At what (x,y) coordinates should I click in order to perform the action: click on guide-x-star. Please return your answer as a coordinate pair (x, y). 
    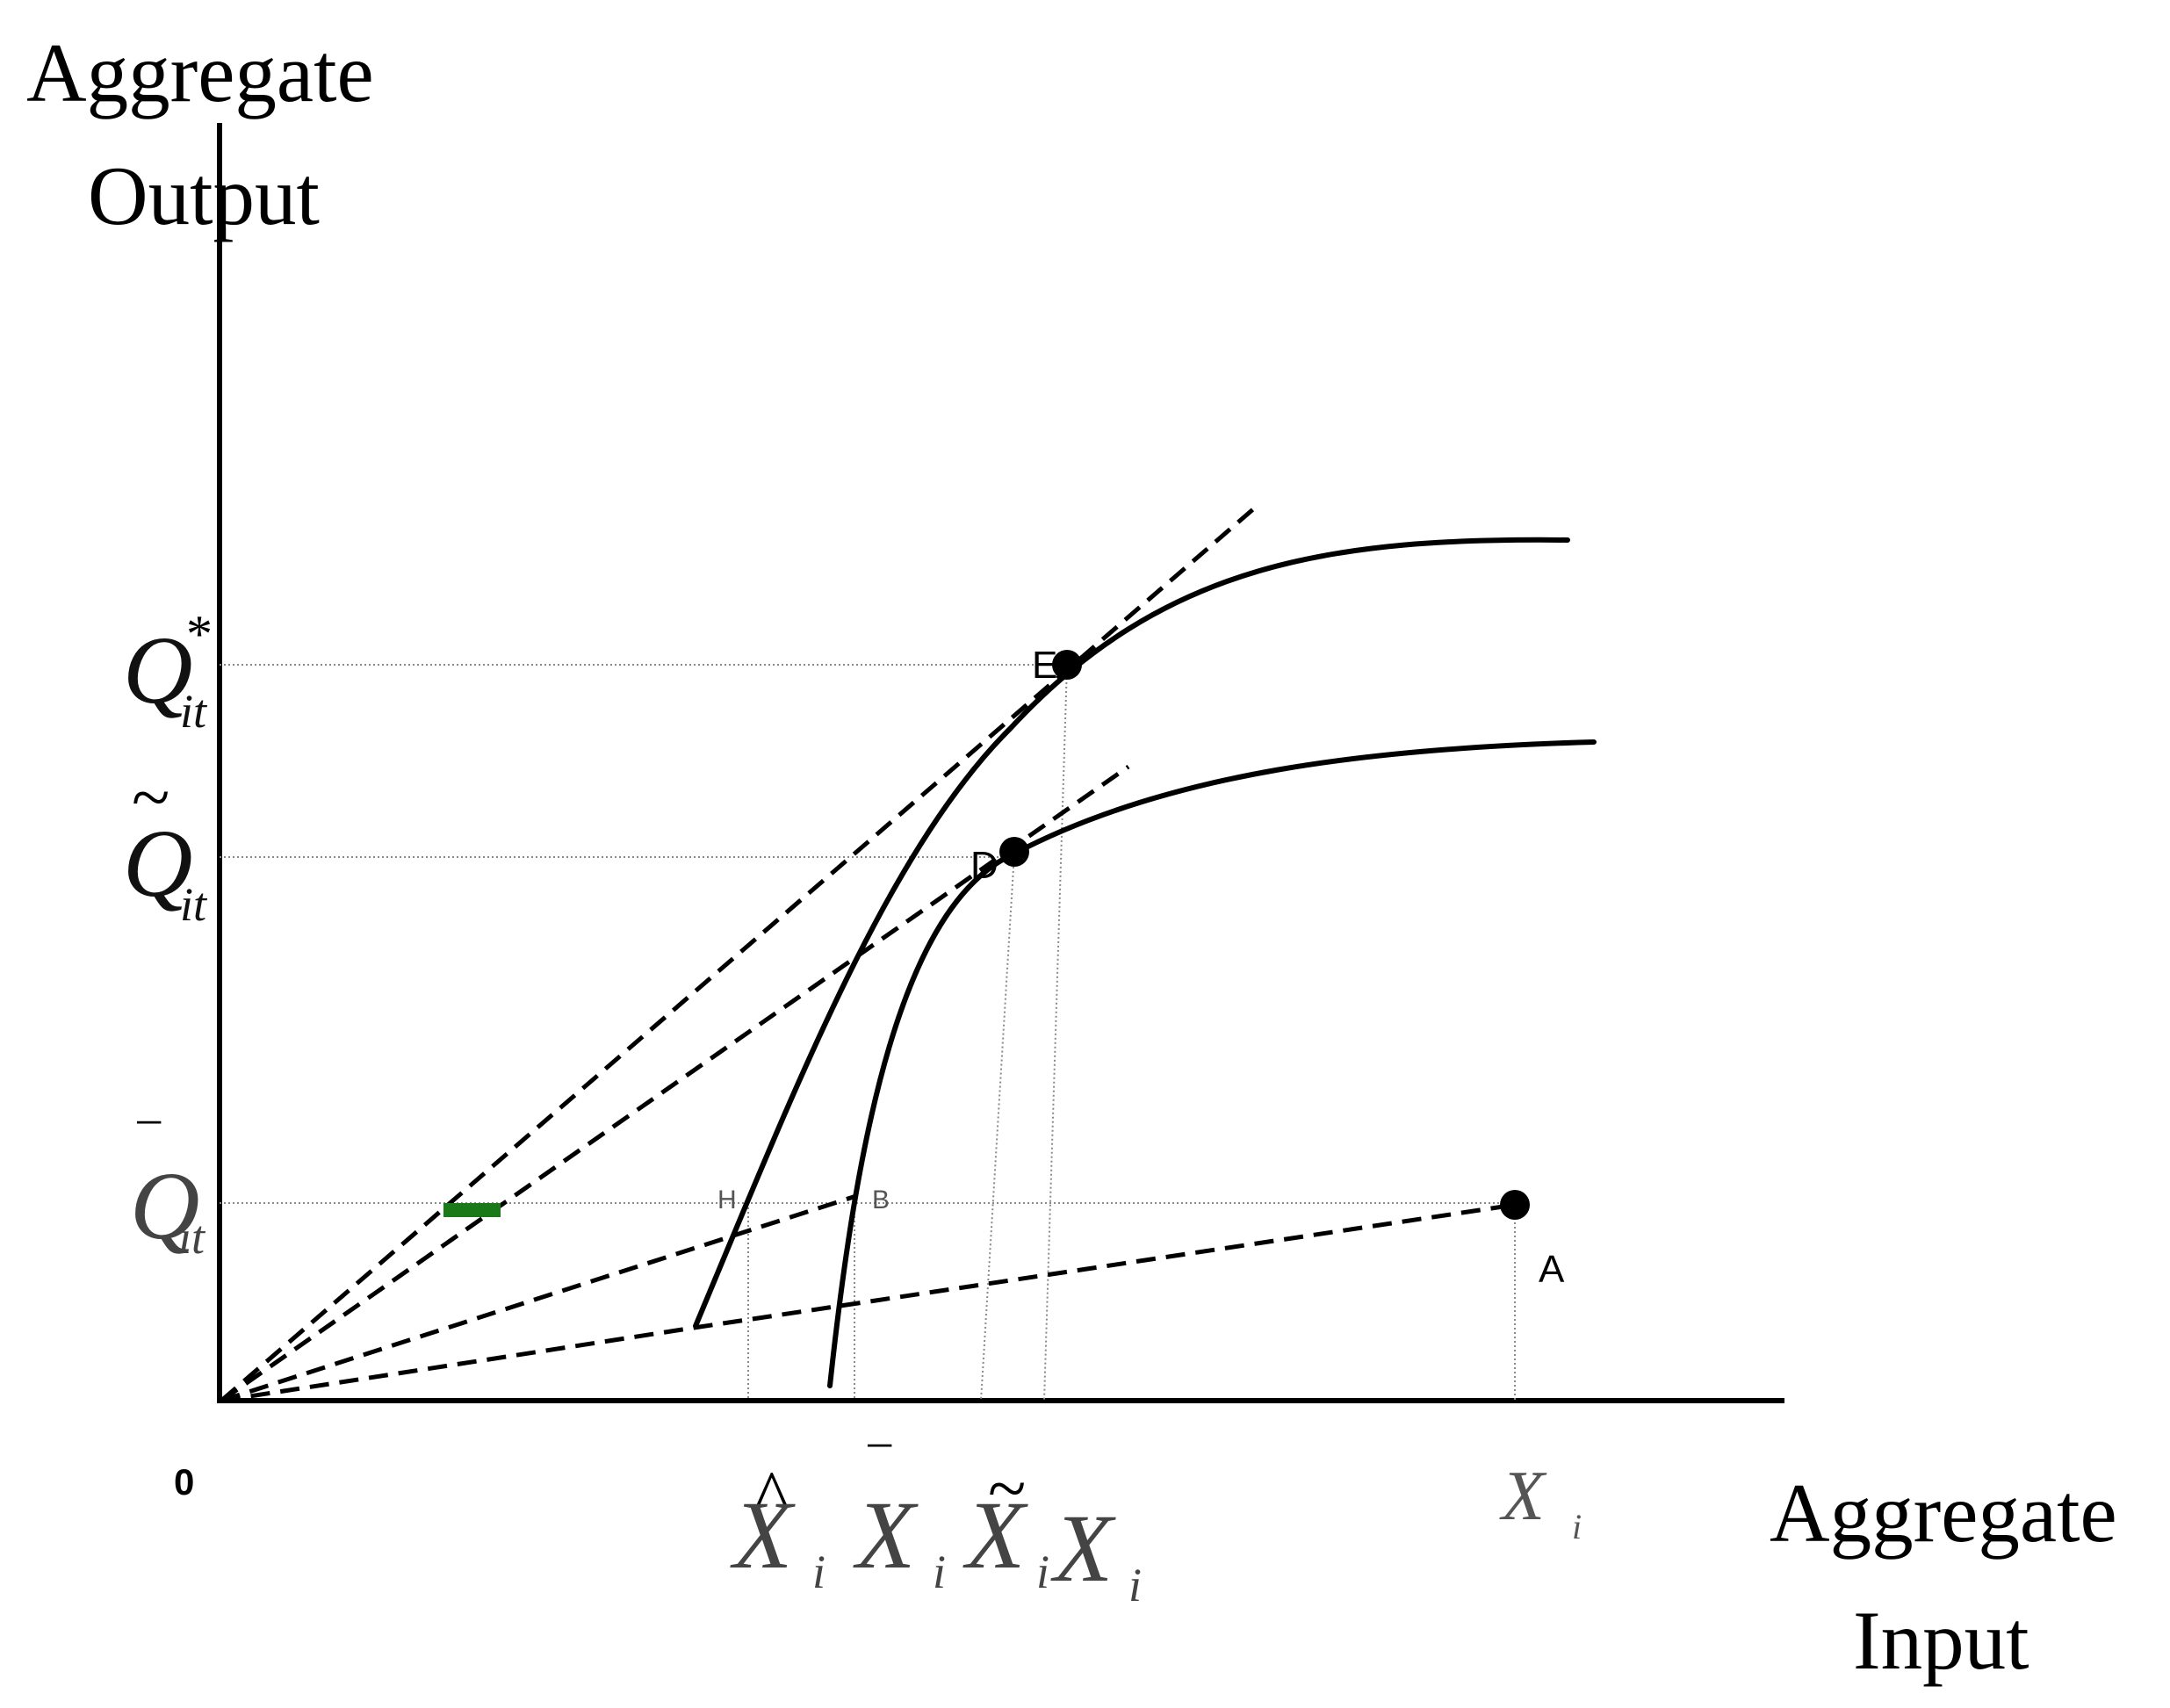
    Looking at the image, I should click on (1055, 1033).